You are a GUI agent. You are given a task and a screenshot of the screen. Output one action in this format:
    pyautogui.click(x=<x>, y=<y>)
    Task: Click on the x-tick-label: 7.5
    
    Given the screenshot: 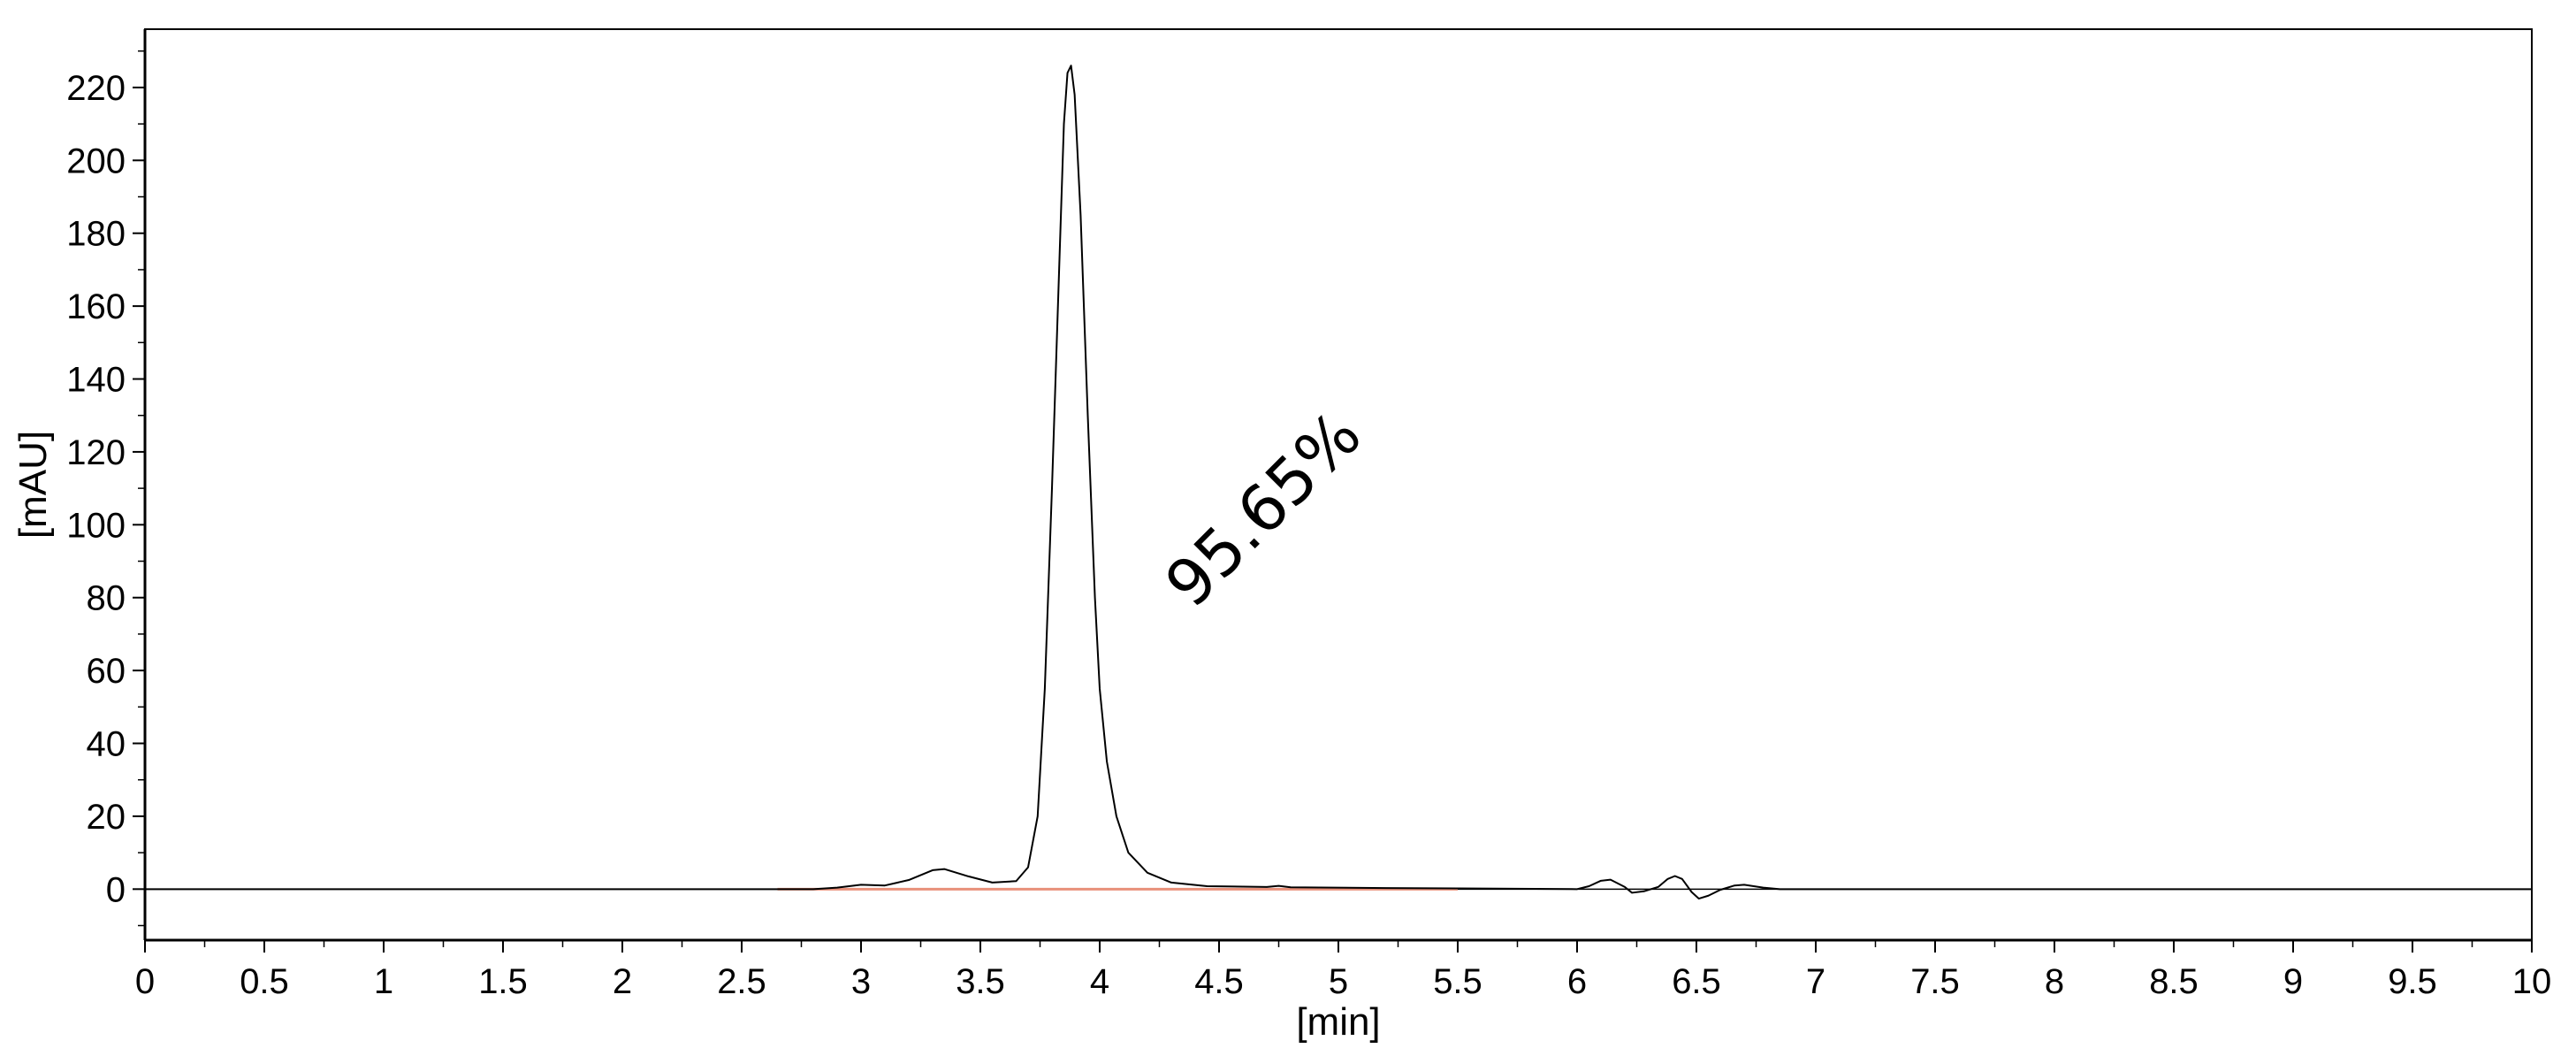 What is the action you would take?
    pyautogui.click(x=1935, y=981)
    